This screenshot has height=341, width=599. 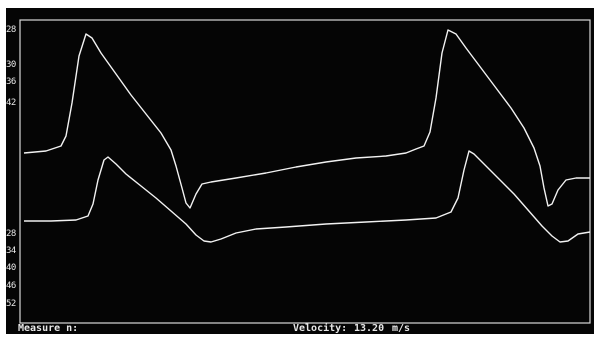 What do you see at coordinates (11, 82) in the screenshot?
I see `upper-scale-tick: 36` at bounding box center [11, 82].